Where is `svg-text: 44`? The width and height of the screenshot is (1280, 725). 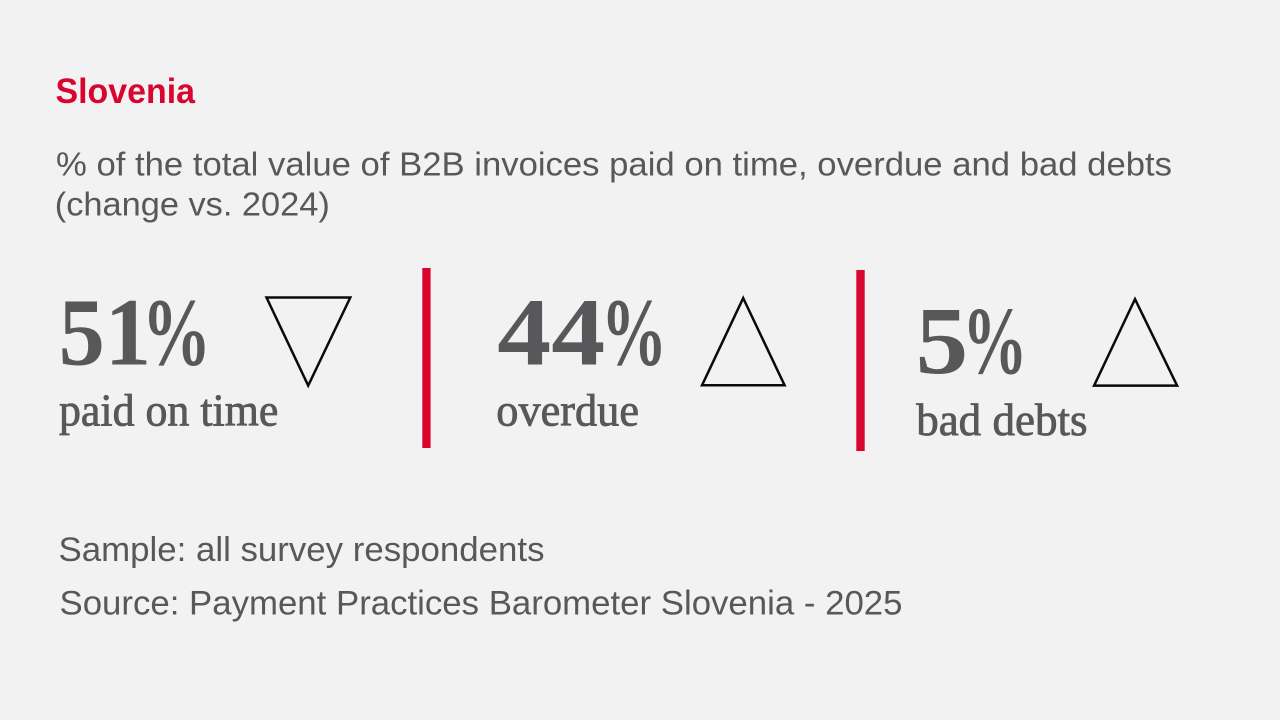 svg-text: 44 is located at coordinates (551, 332).